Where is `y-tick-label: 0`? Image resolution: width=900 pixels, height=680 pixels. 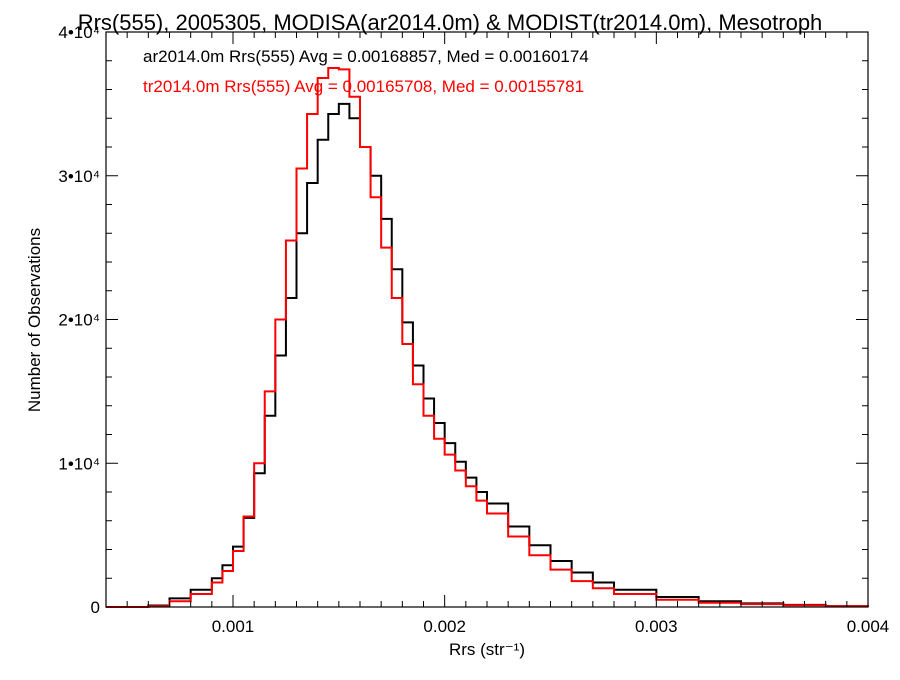
y-tick-label: 0 is located at coordinates (95, 607).